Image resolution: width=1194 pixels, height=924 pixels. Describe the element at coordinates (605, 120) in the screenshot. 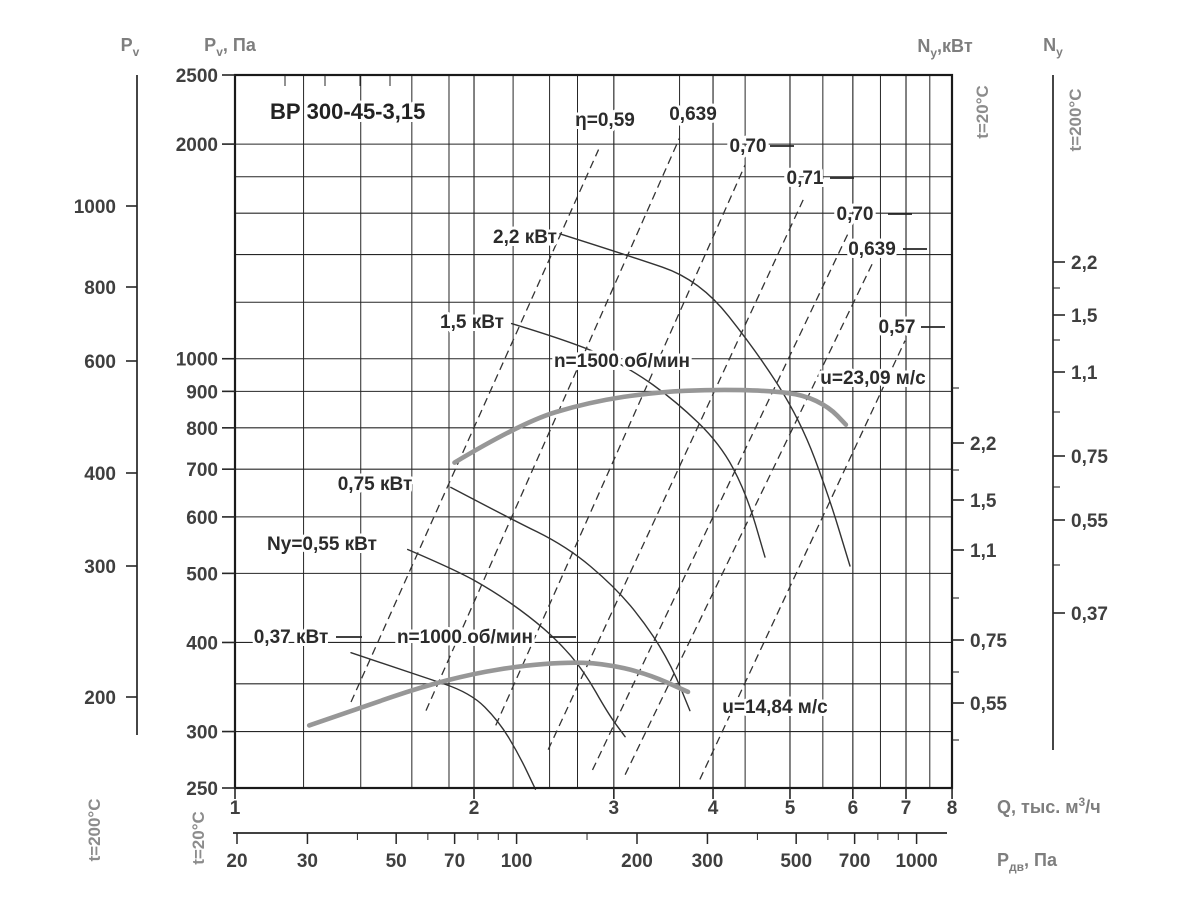

I see `curve-label: η=0,59` at that location.